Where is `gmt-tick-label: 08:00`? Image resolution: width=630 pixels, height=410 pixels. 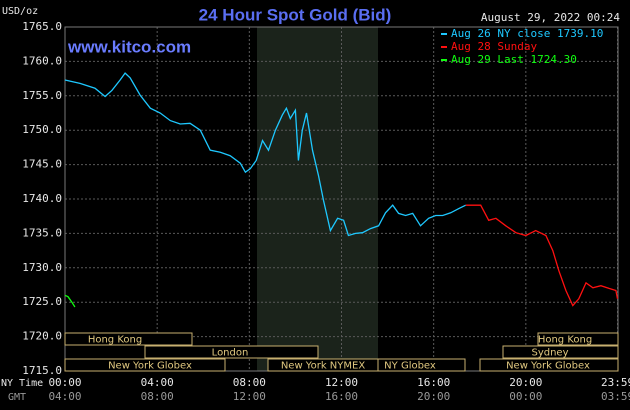
gmt-tick-label: 08:00 is located at coordinates (157, 396).